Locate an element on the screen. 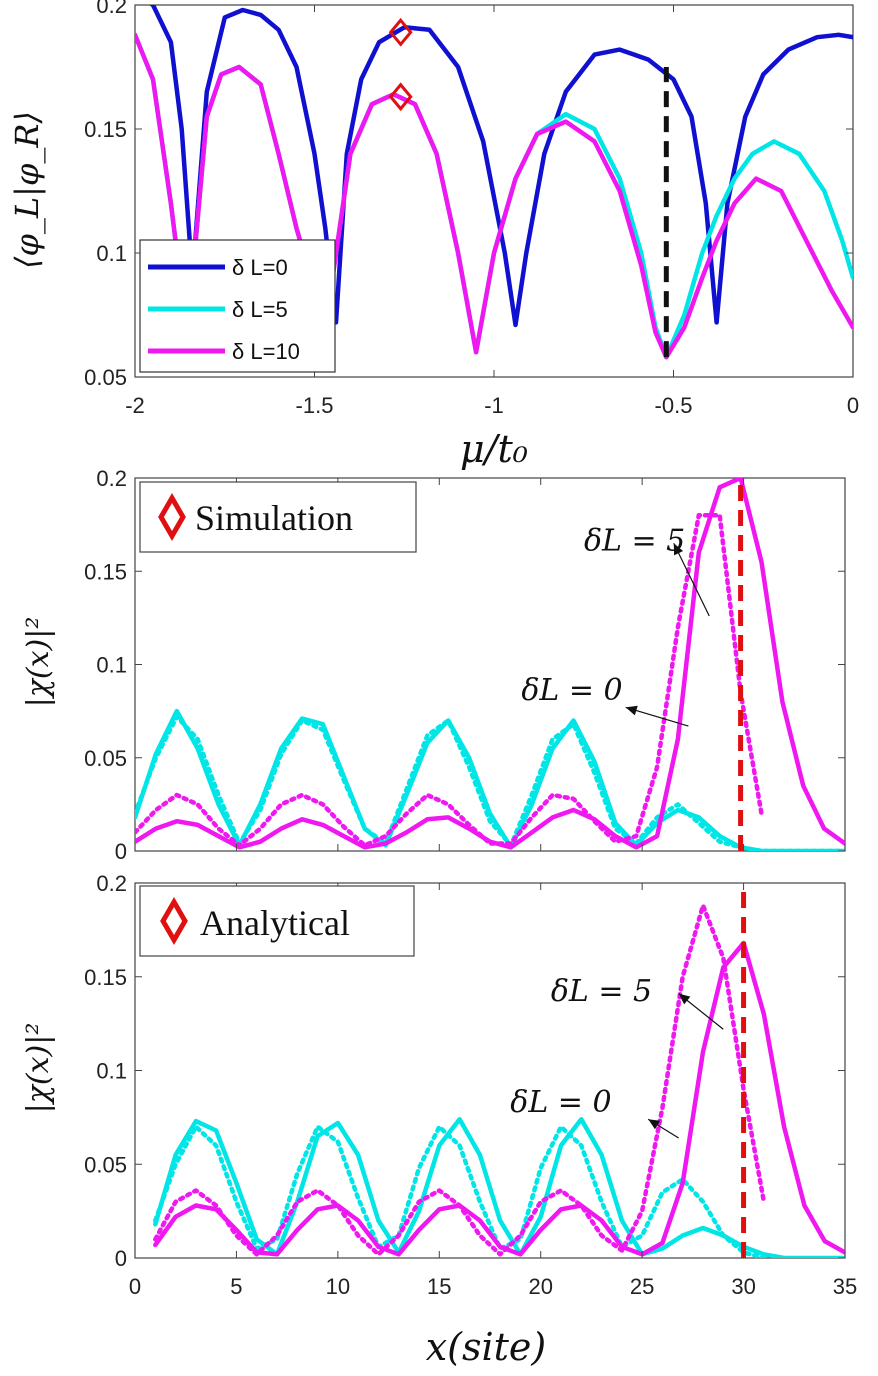 This screenshot has height=1376, width=878. bottom-ytick-label-3: 0.15 is located at coordinates (105, 977).